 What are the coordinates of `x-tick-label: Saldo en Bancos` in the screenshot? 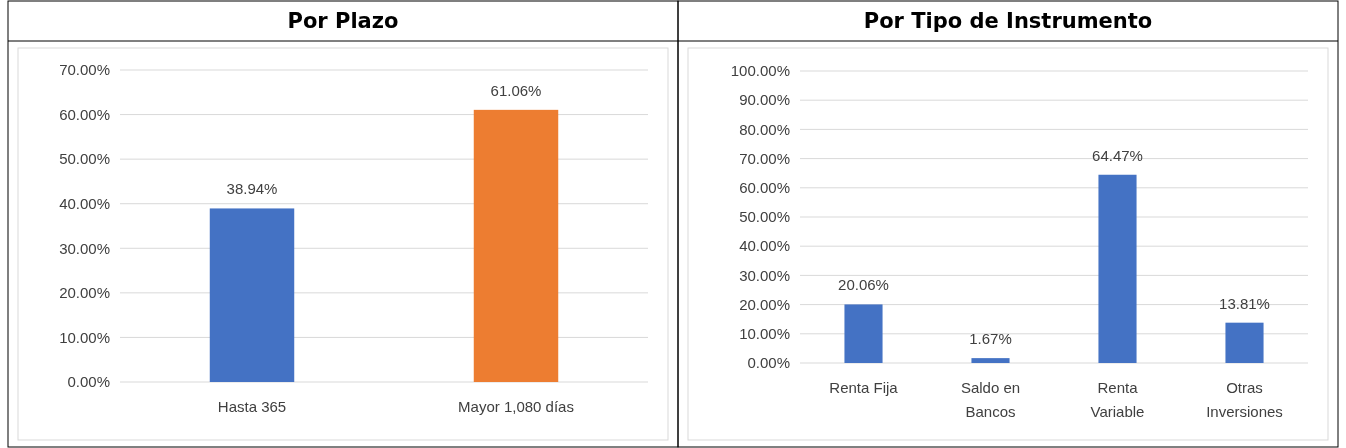 It's located at (990, 399).